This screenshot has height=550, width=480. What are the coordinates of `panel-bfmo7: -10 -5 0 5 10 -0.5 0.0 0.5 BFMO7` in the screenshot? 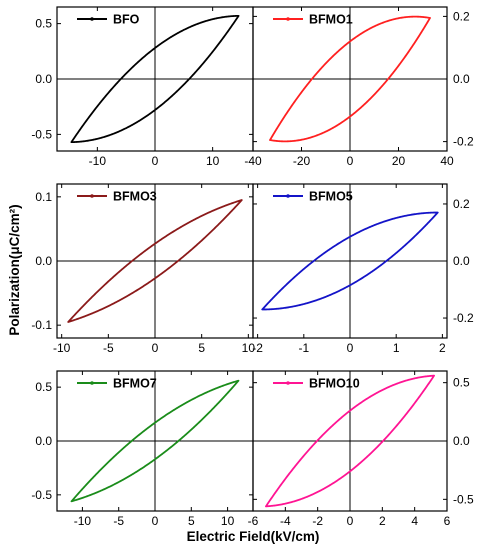 It's located at (142, 449).